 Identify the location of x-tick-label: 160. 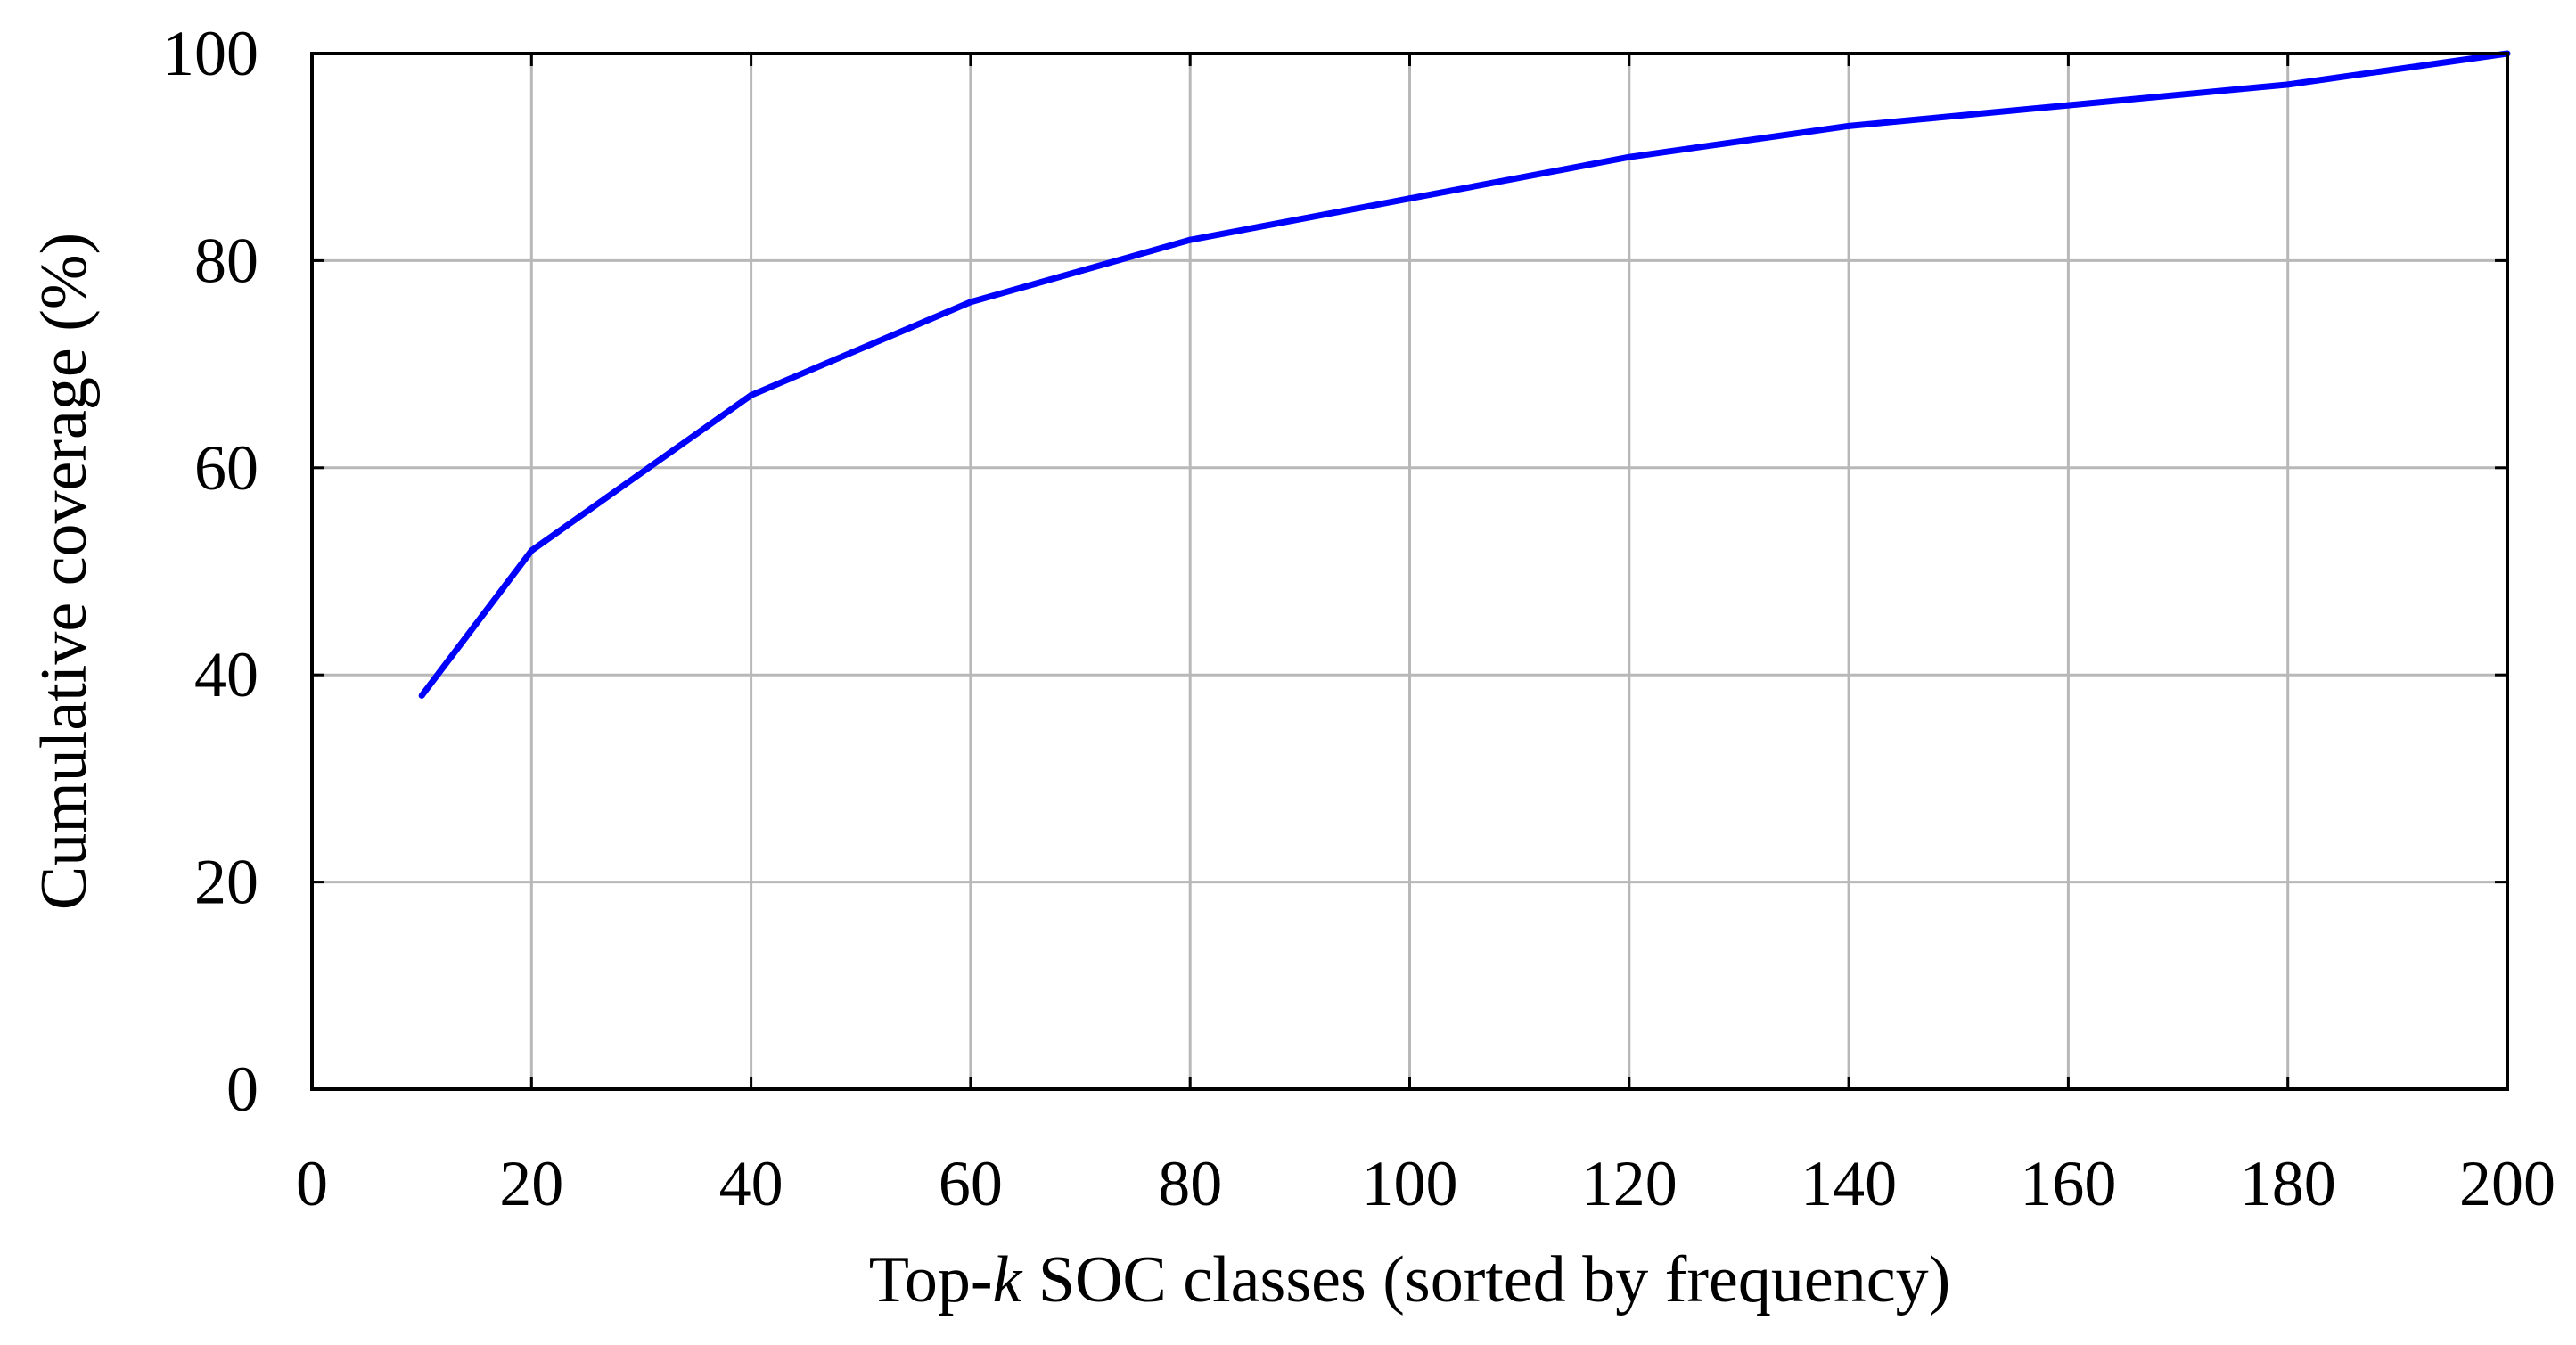
(2068, 1183).